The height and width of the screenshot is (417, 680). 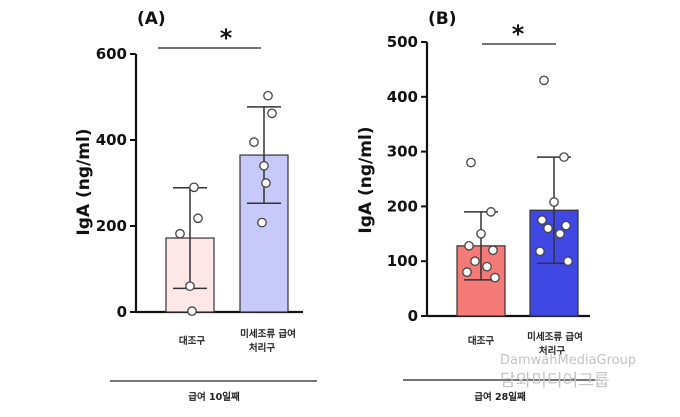 What do you see at coordinates (402, 152) in the screenshot?
I see `panel-b-y-tick-label-300: 300` at bounding box center [402, 152].